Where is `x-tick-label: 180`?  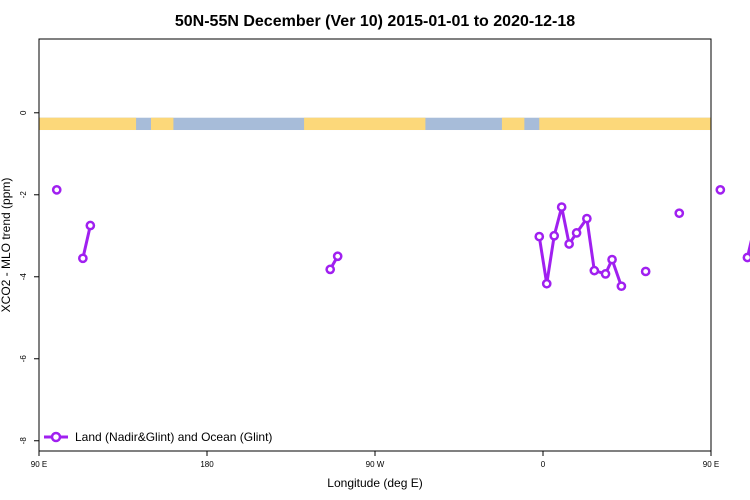 x-tick-label: 180 is located at coordinates (207, 464).